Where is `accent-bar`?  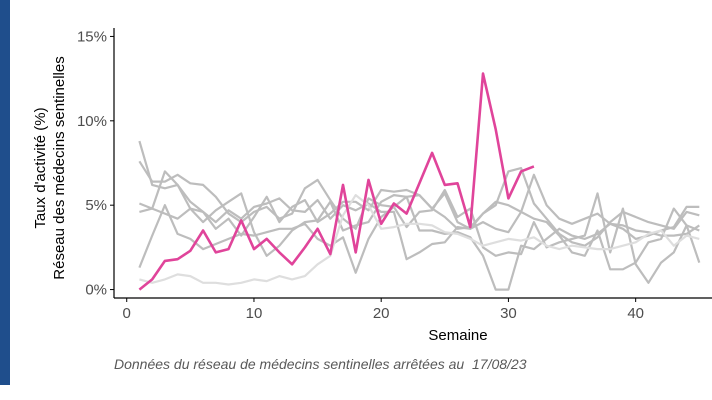 accent-bar is located at coordinates (5, 192).